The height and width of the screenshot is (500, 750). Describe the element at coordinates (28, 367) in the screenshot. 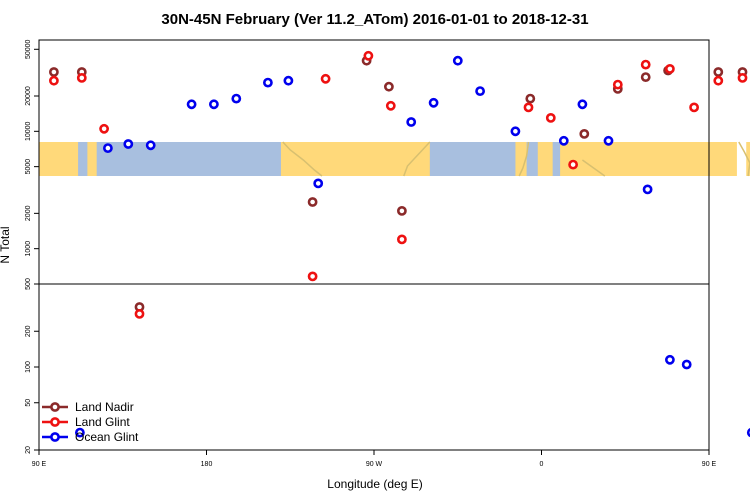

I see `y-tick-label: 100` at that location.